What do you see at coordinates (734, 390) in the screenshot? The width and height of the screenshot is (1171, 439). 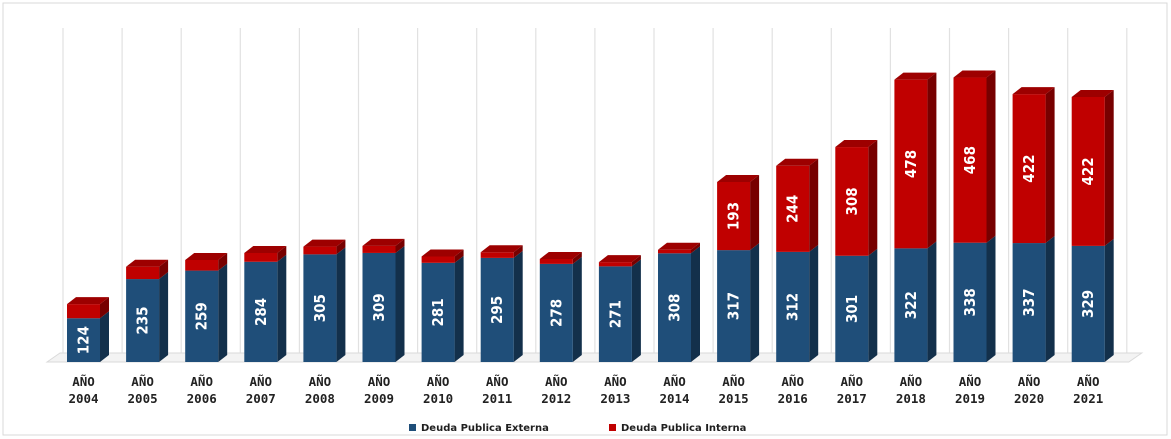 I see `category-label: AÑO 2015` at bounding box center [734, 390].